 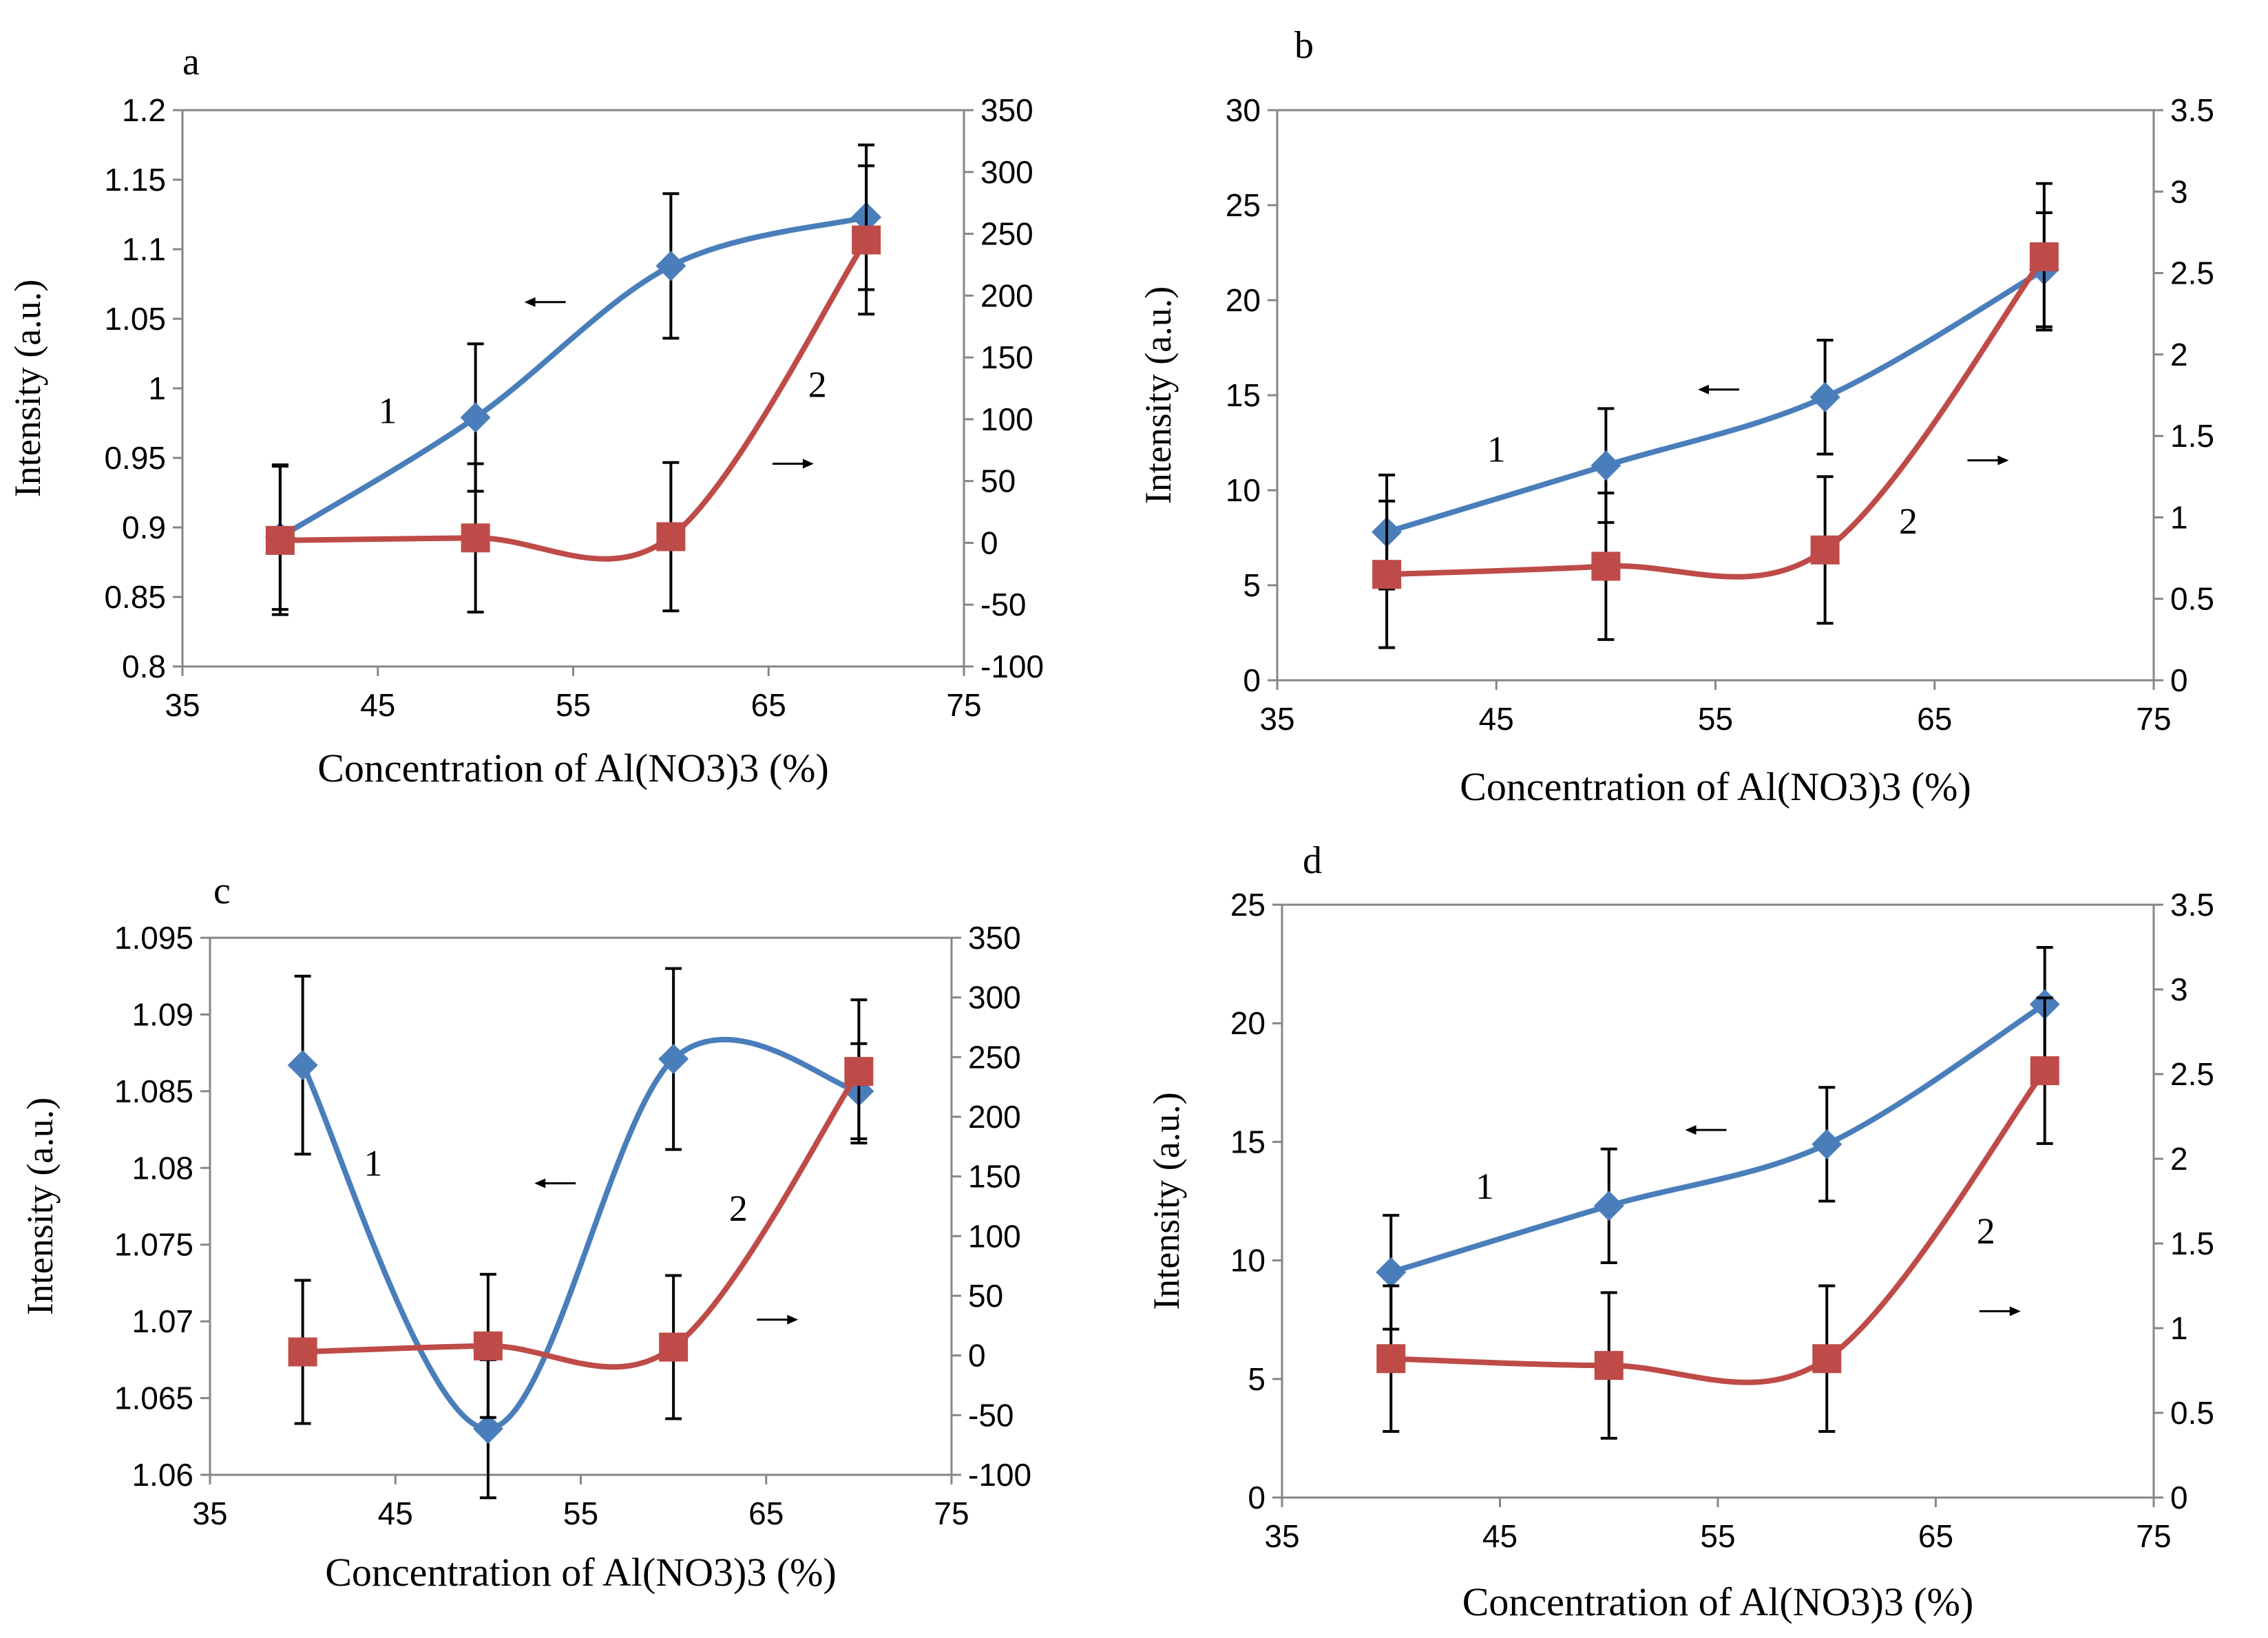 What do you see at coordinates (144, 249) in the screenshot?
I see `left-y-tick-label: 1.1` at bounding box center [144, 249].